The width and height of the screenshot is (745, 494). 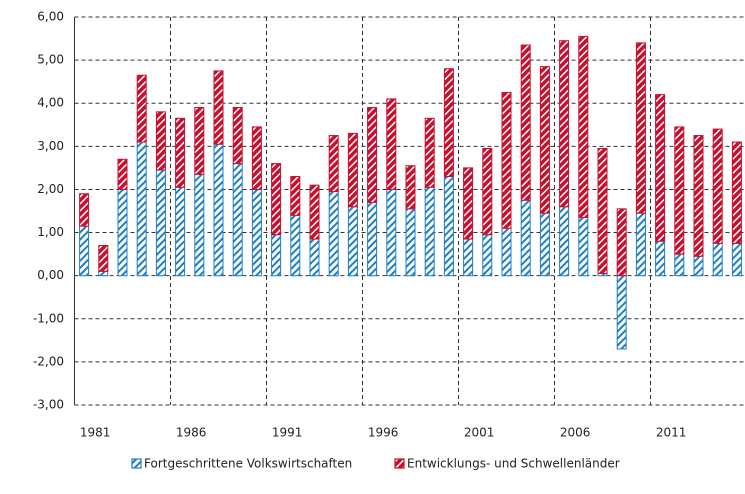 What do you see at coordinates (383, 433) in the screenshot?
I see `x-tick-label: 1996` at bounding box center [383, 433].